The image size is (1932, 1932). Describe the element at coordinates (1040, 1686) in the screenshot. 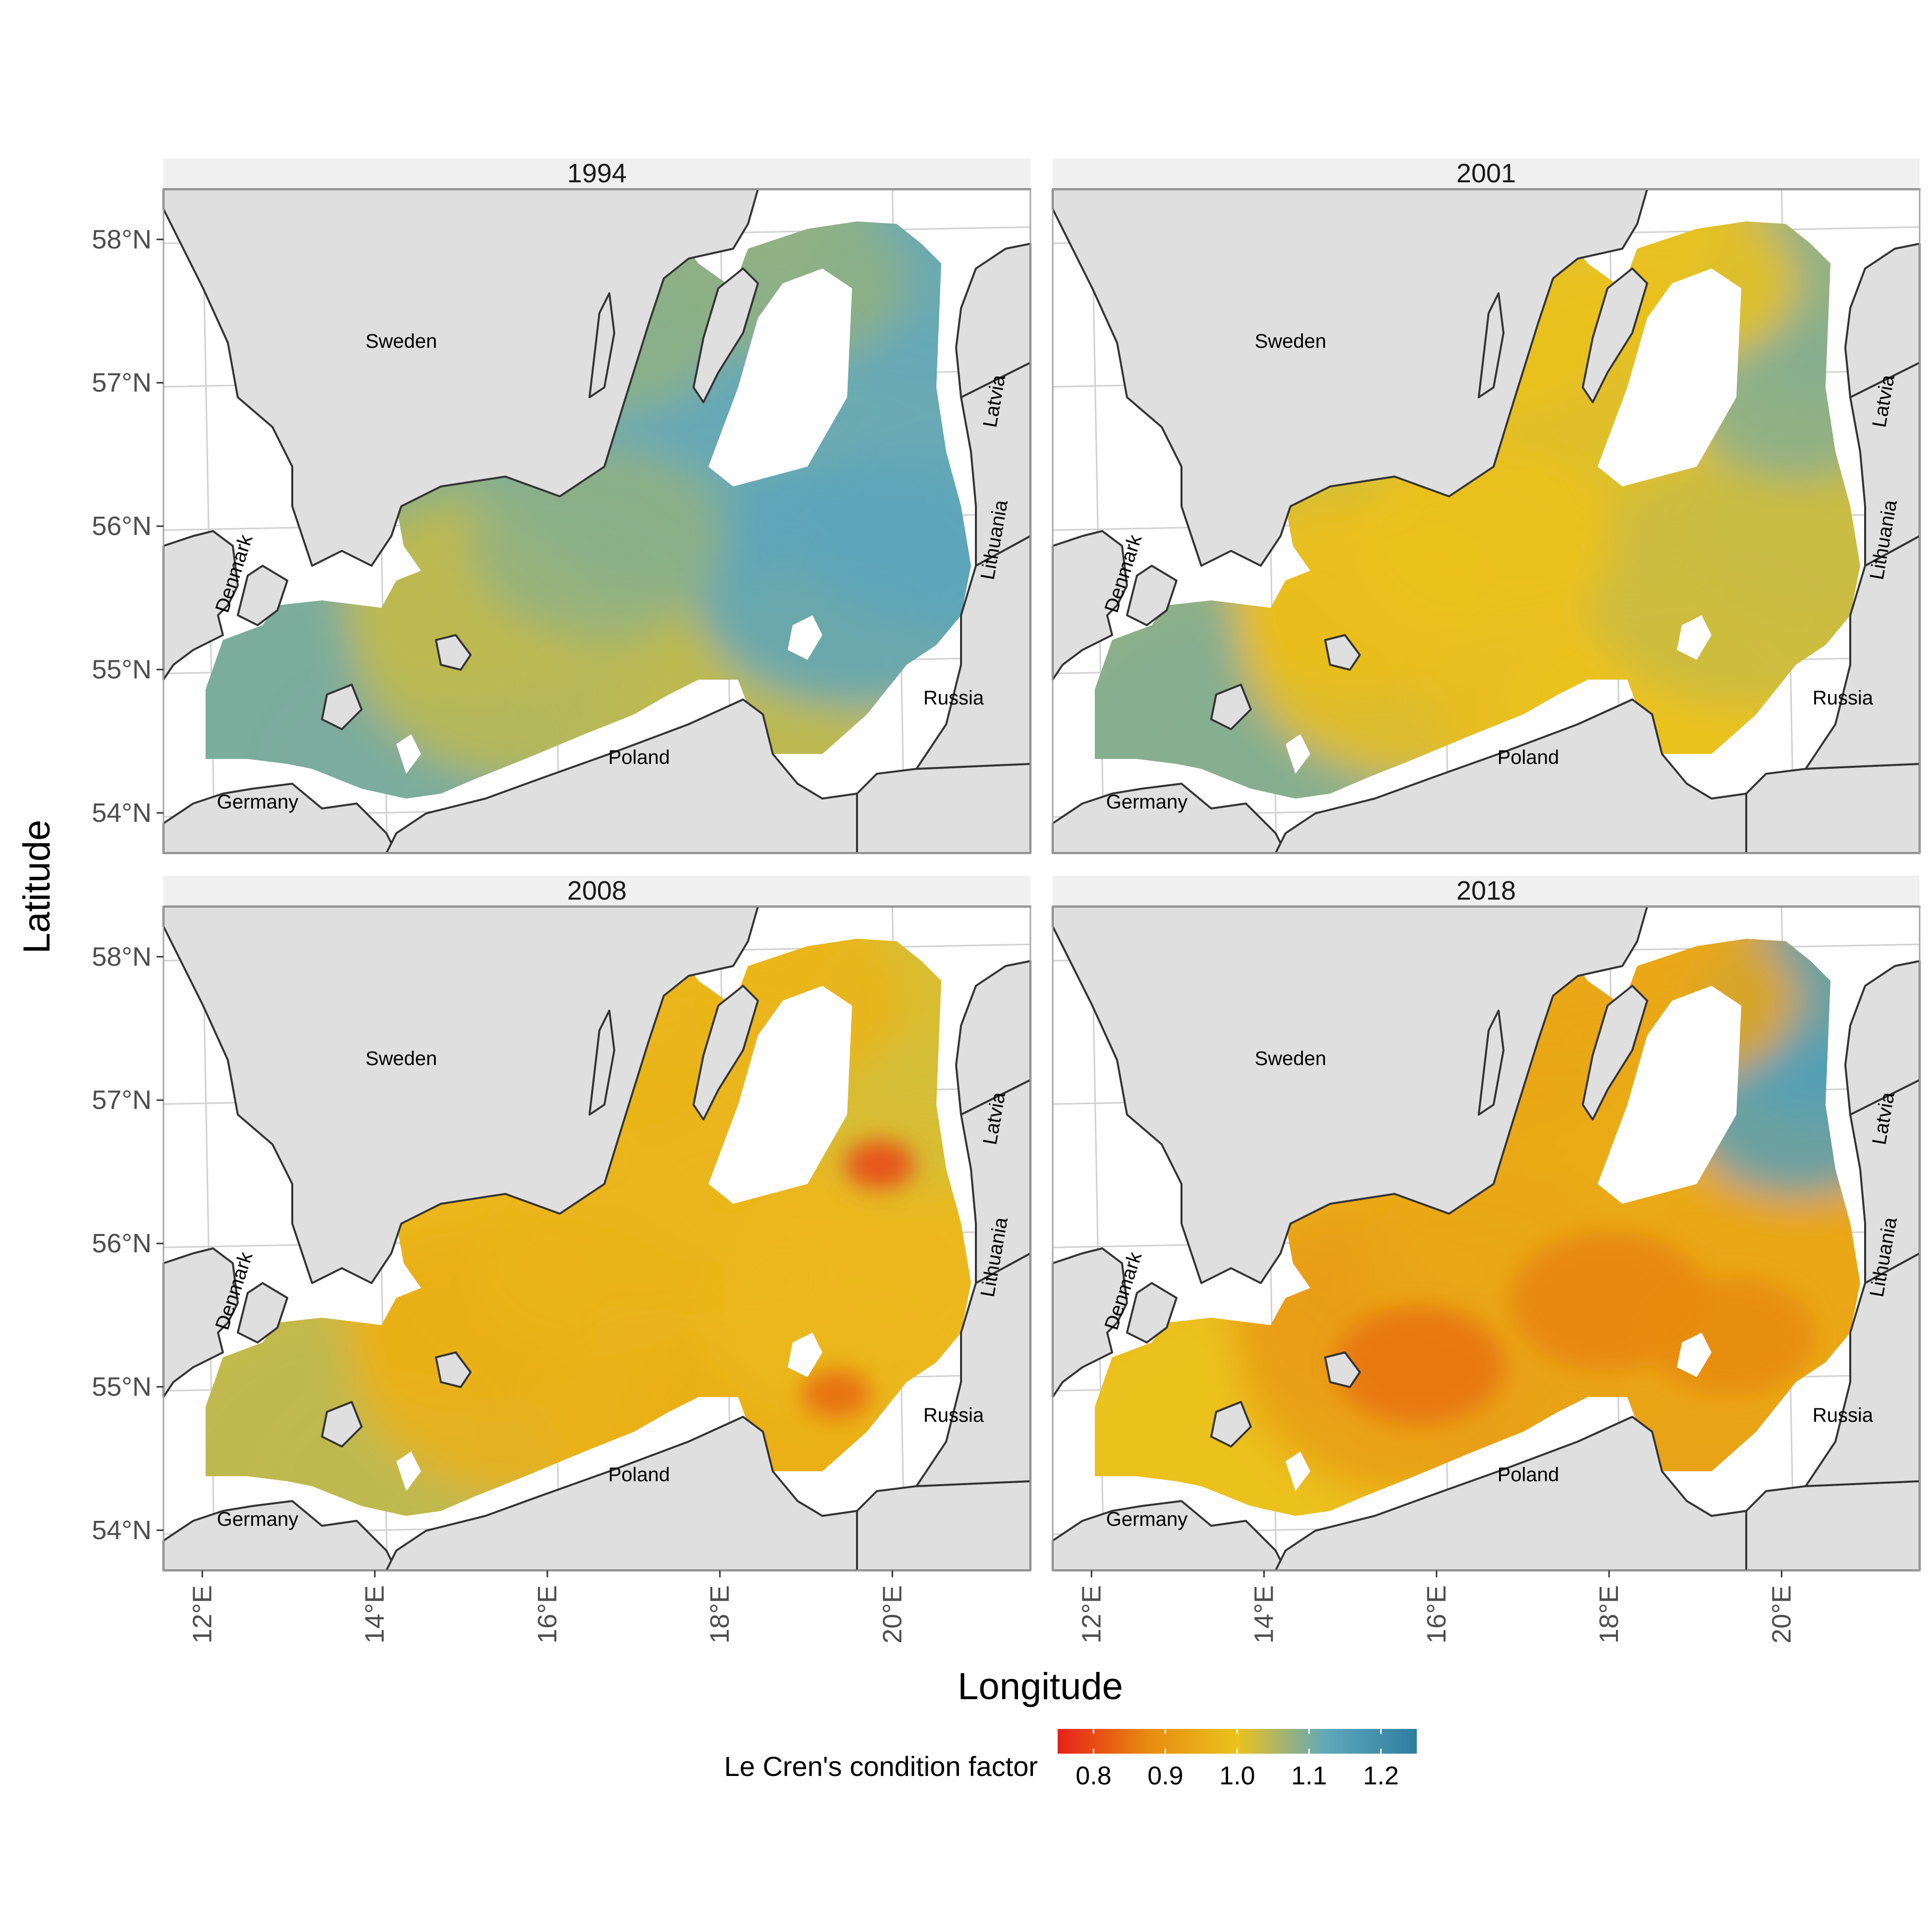

I see `x-axis-title: Longitude` at that location.